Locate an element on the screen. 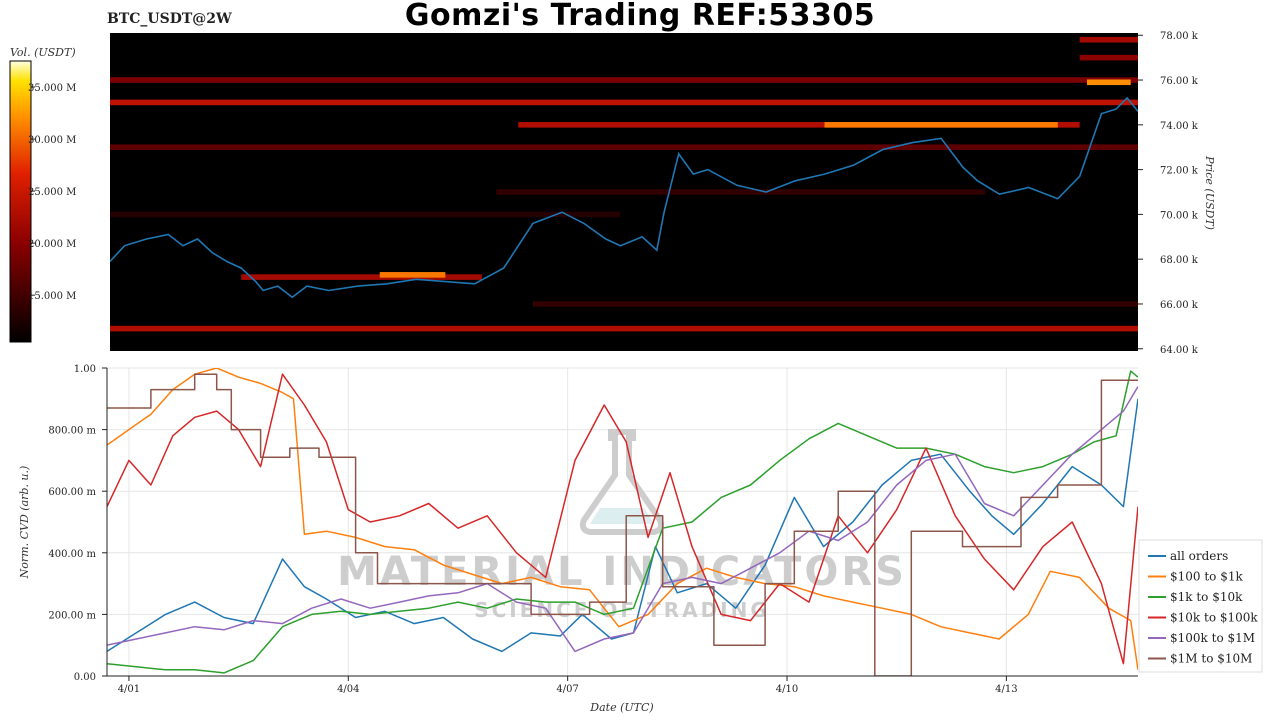 The height and width of the screenshot is (720, 1280). cvd-x-axis-label: Date (UTC) is located at coordinates (621, 707).